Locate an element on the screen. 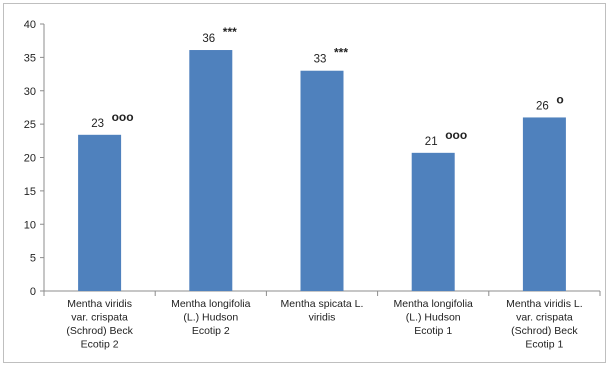 This screenshot has width=611, height=367. y-tick-label: 20 is located at coordinates (30, 159).